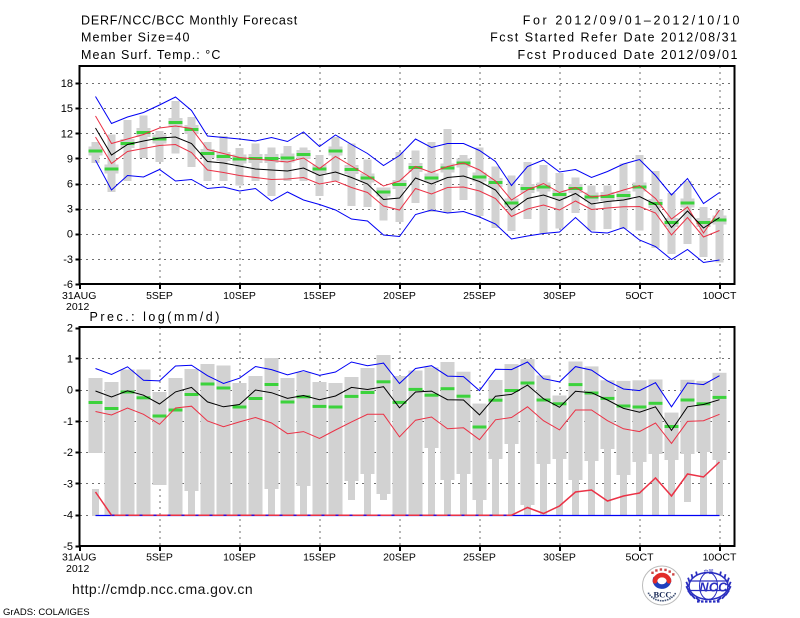 Image resolution: width=800 pixels, height=618 pixels. Describe the element at coordinates (663, 595) in the screenshot. I see `svg-text: BCC` at that location.